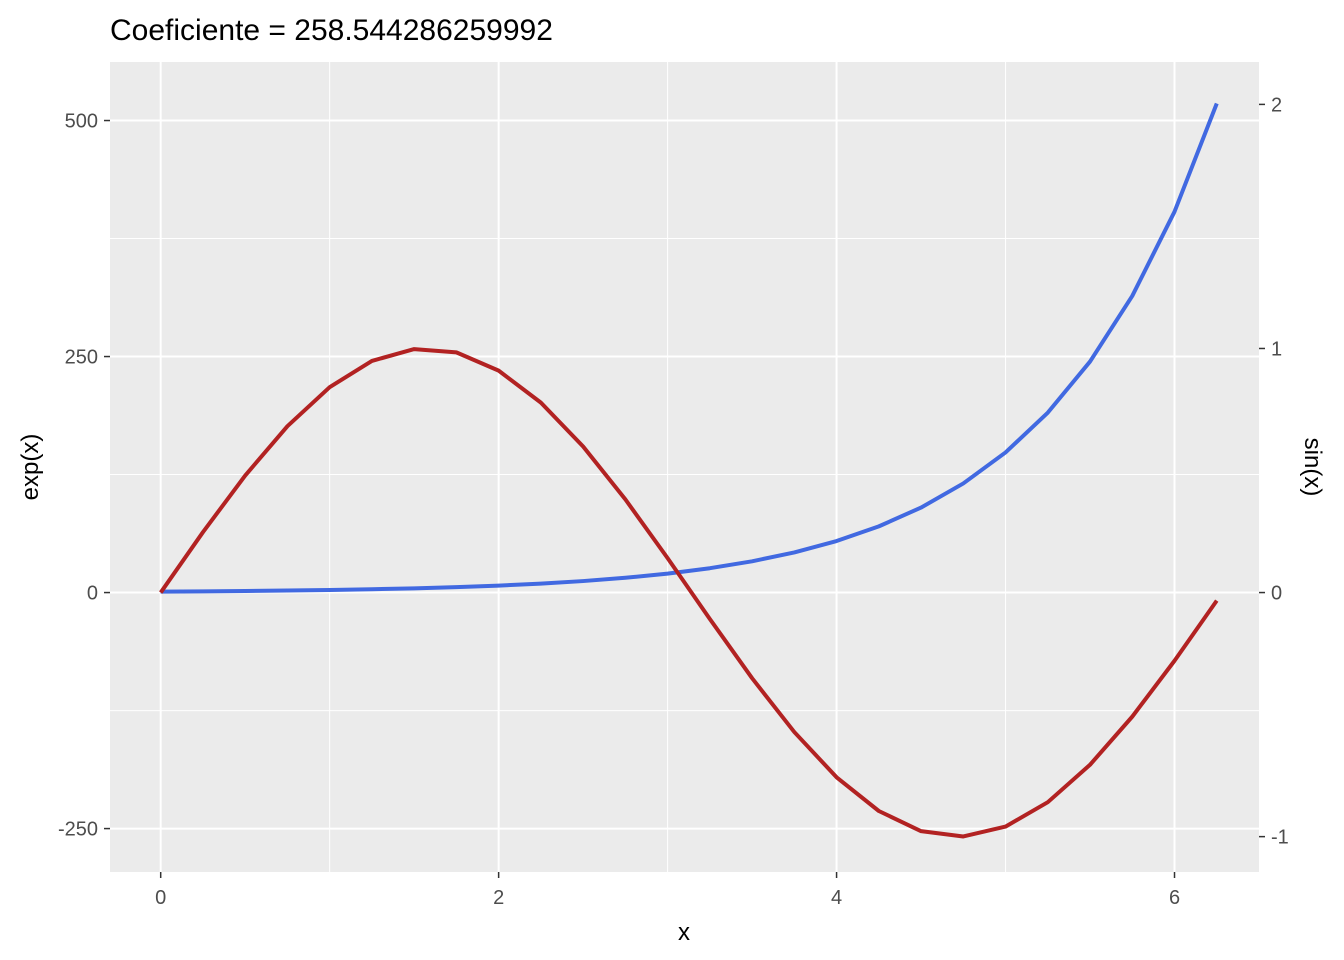 This screenshot has width=1344, height=960. What do you see at coordinates (1174, 898) in the screenshot?
I see `x-tick-label: 6` at bounding box center [1174, 898].